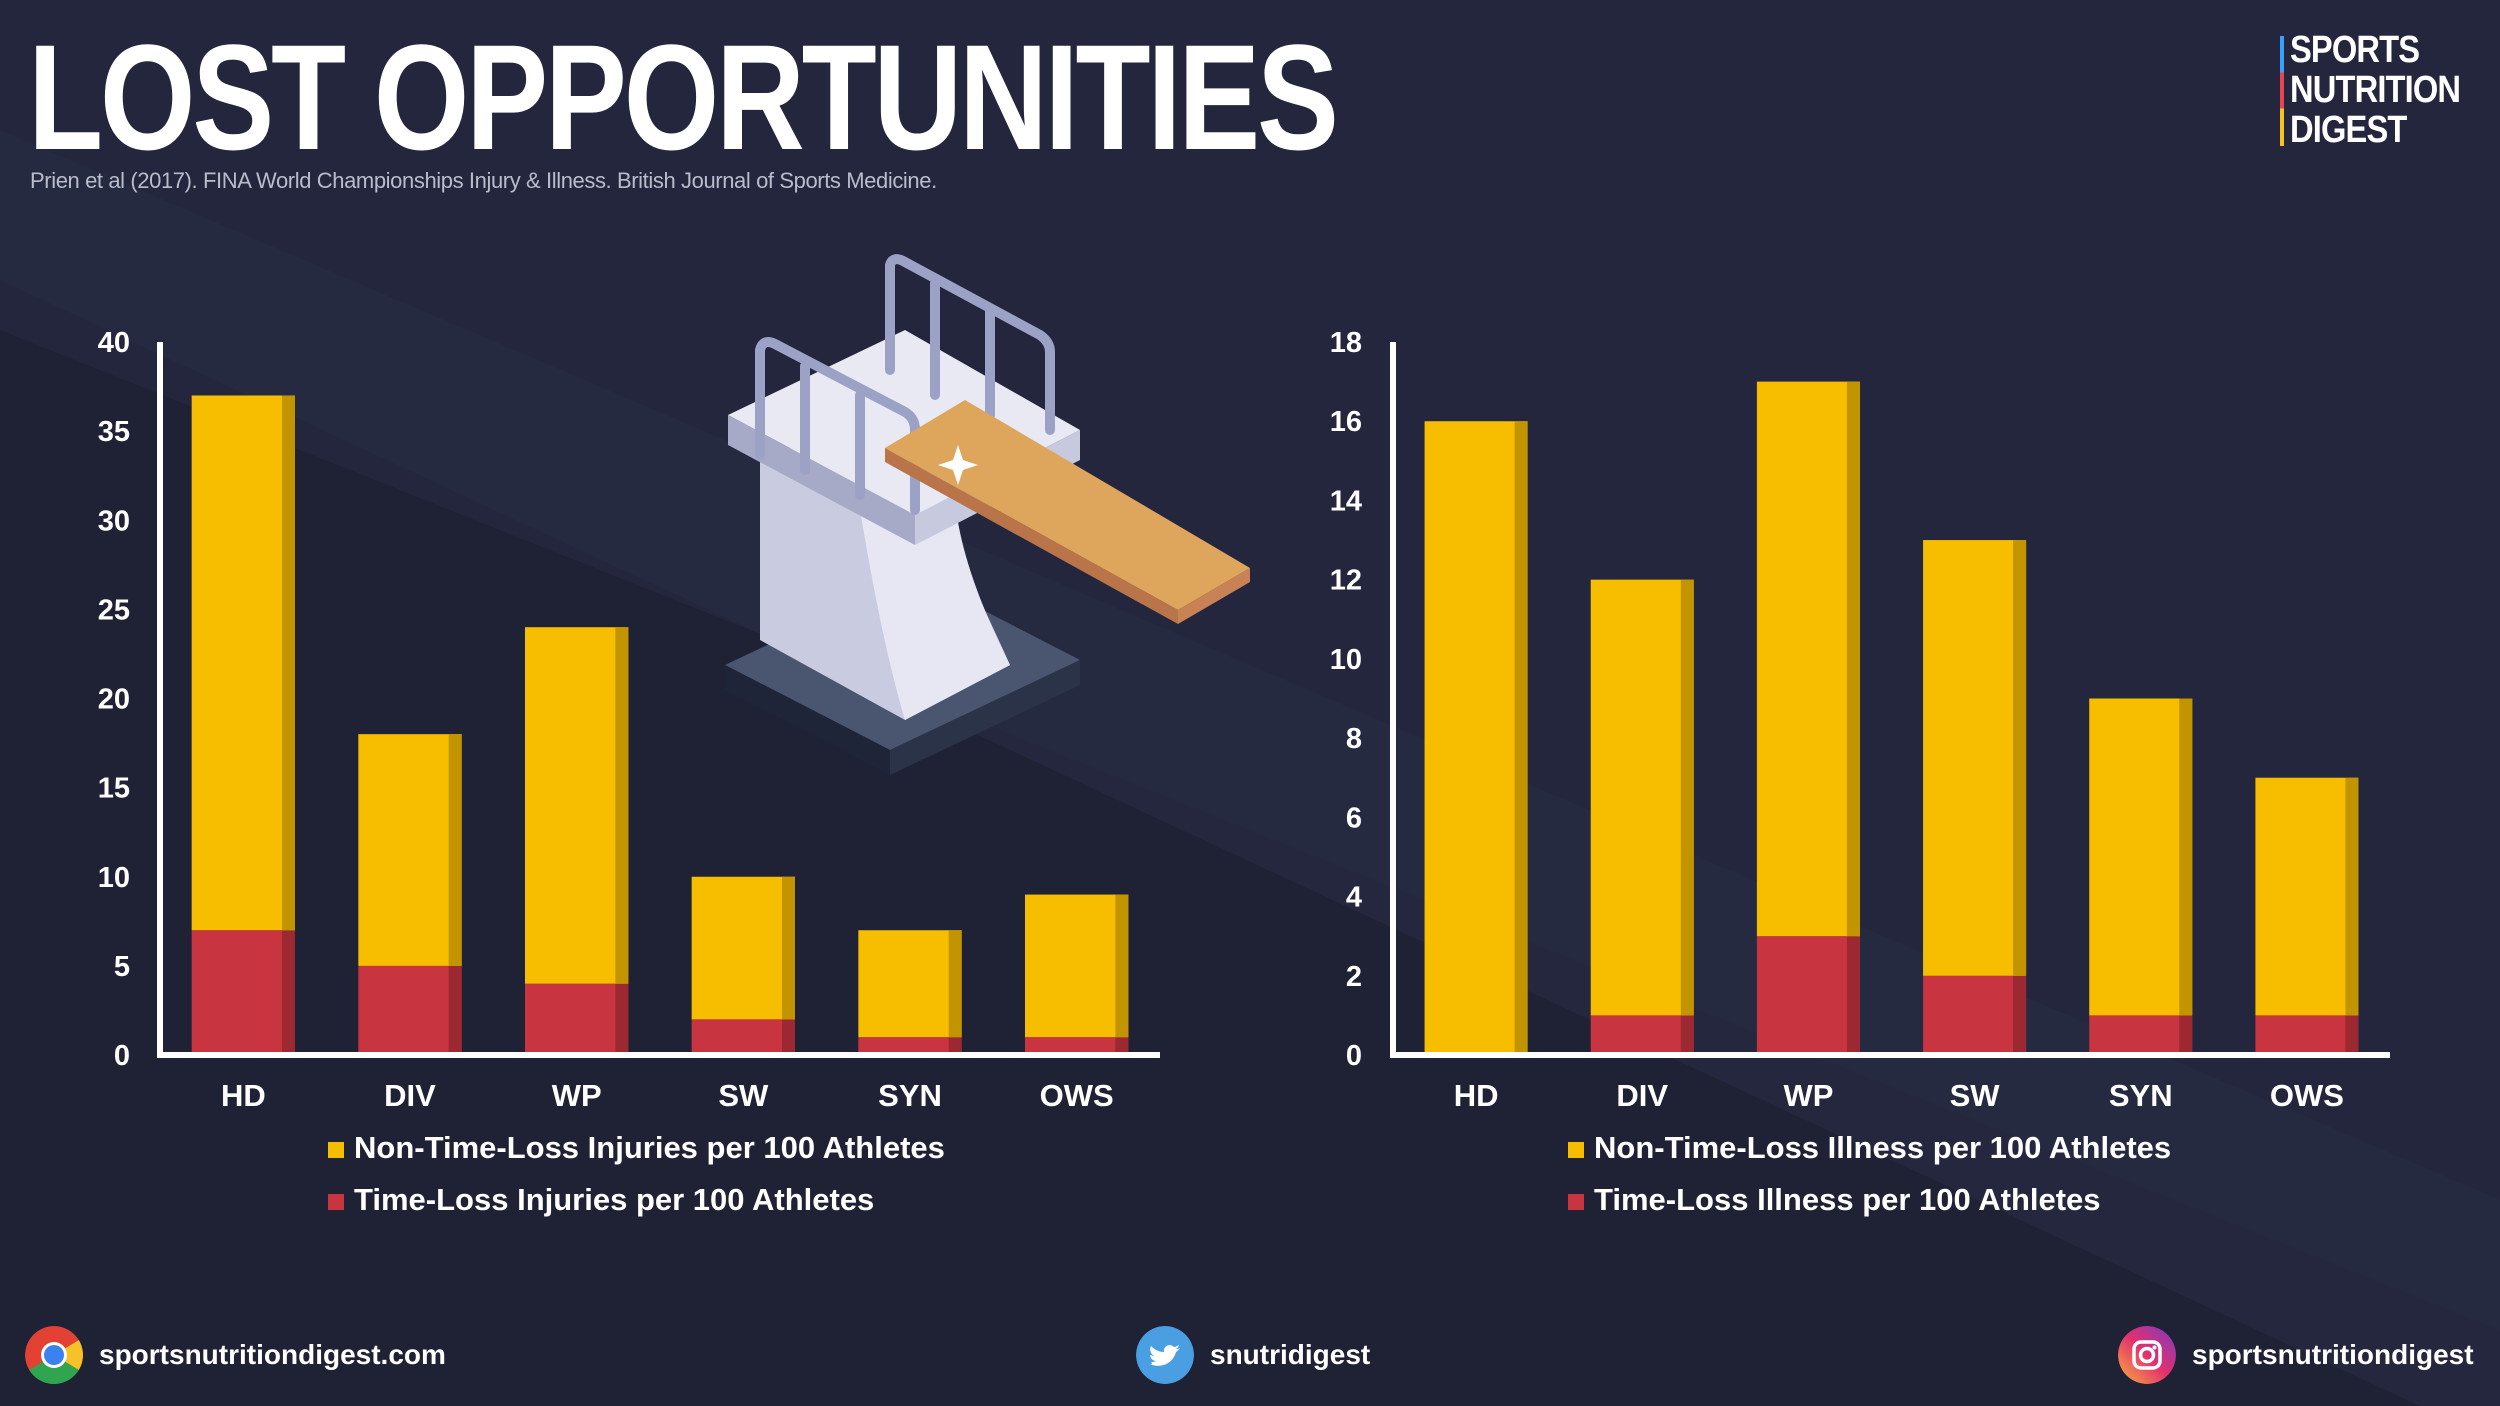 This screenshot has height=1406, width=2500. I want to click on logo-accent-bar, so click(2282, 91).